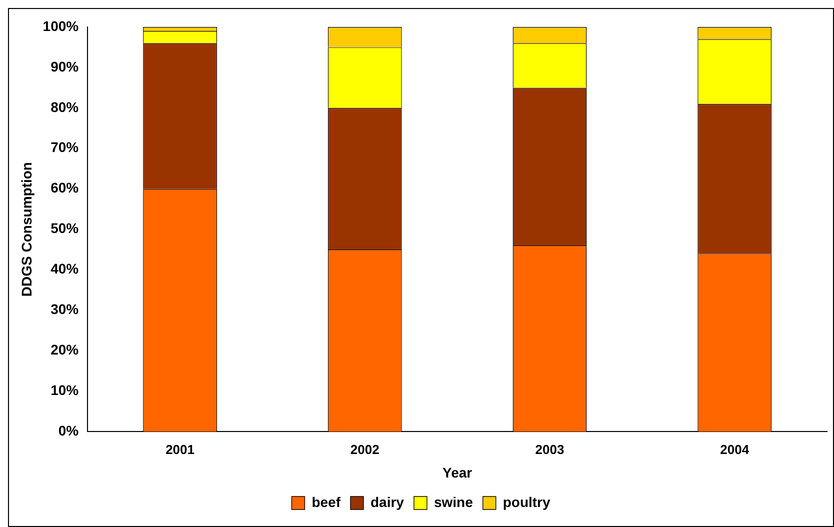  What do you see at coordinates (65, 228) in the screenshot?
I see `y-tick-label: 50%` at bounding box center [65, 228].